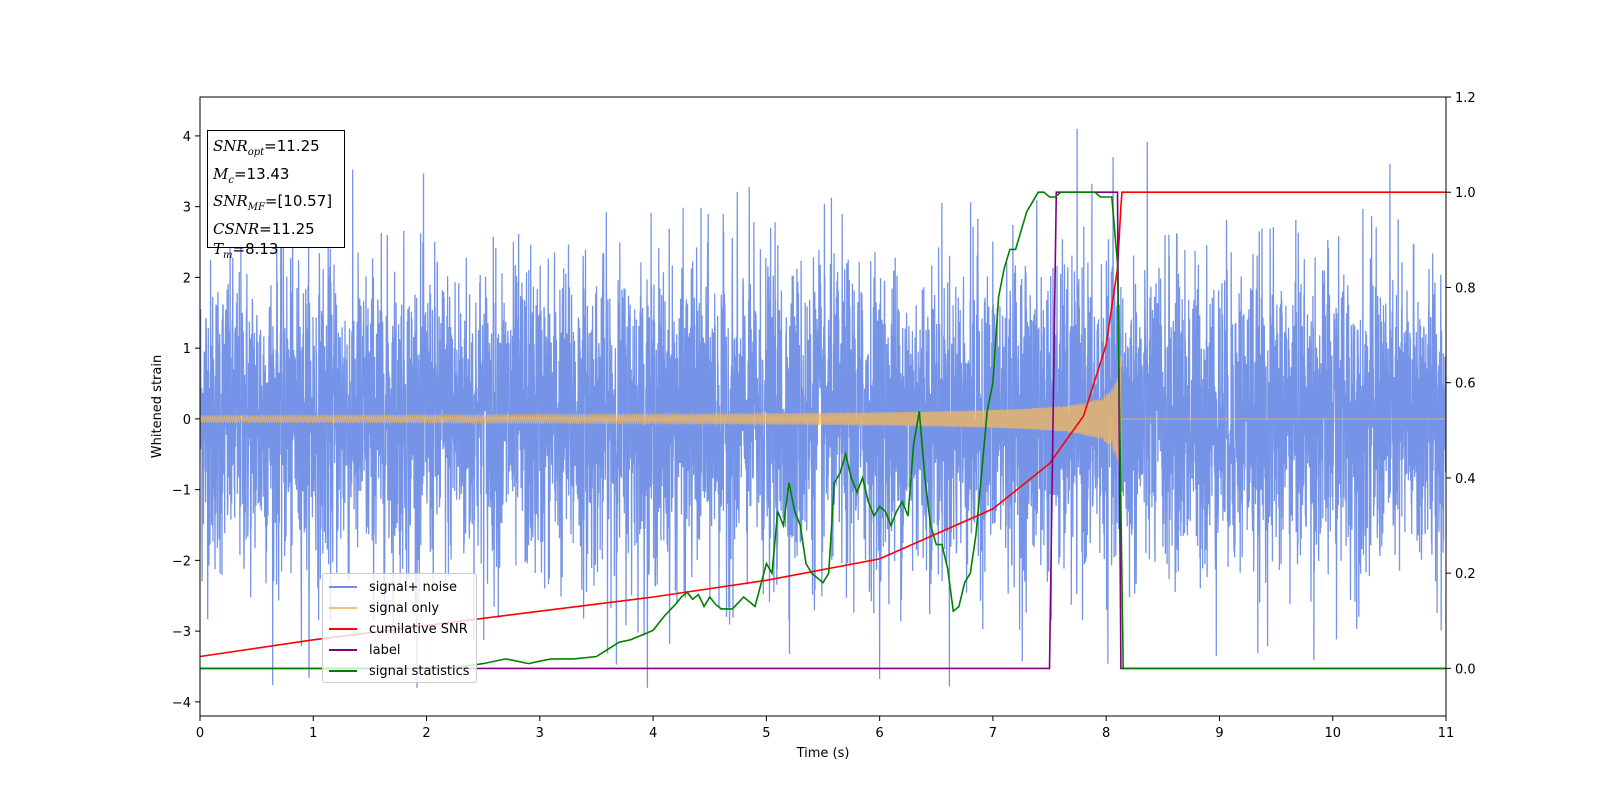  What do you see at coordinates (187, 137) in the screenshot?
I see `y-tick-label: 4` at bounding box center [187, 137].